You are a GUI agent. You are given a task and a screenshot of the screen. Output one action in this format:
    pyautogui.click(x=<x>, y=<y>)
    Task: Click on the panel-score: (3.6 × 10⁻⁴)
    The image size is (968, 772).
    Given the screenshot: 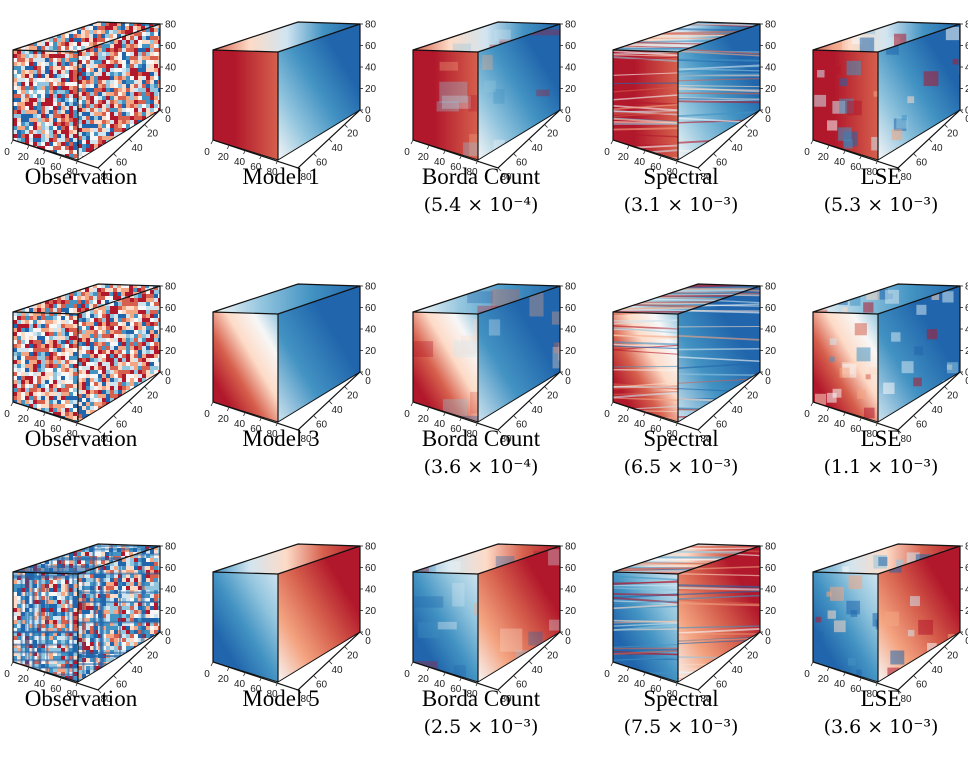 What is the action you would take?
    pyautogui.click(x=481, y=467)
    